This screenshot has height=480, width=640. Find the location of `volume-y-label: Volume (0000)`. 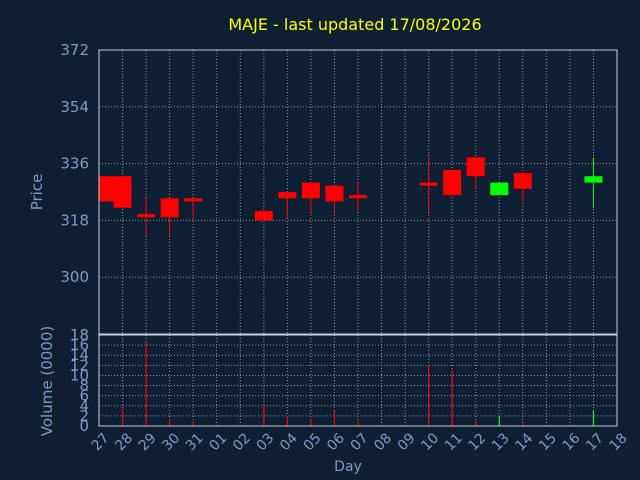

volume-y-label: Volume (0000) is located at coordinates (47, 381).